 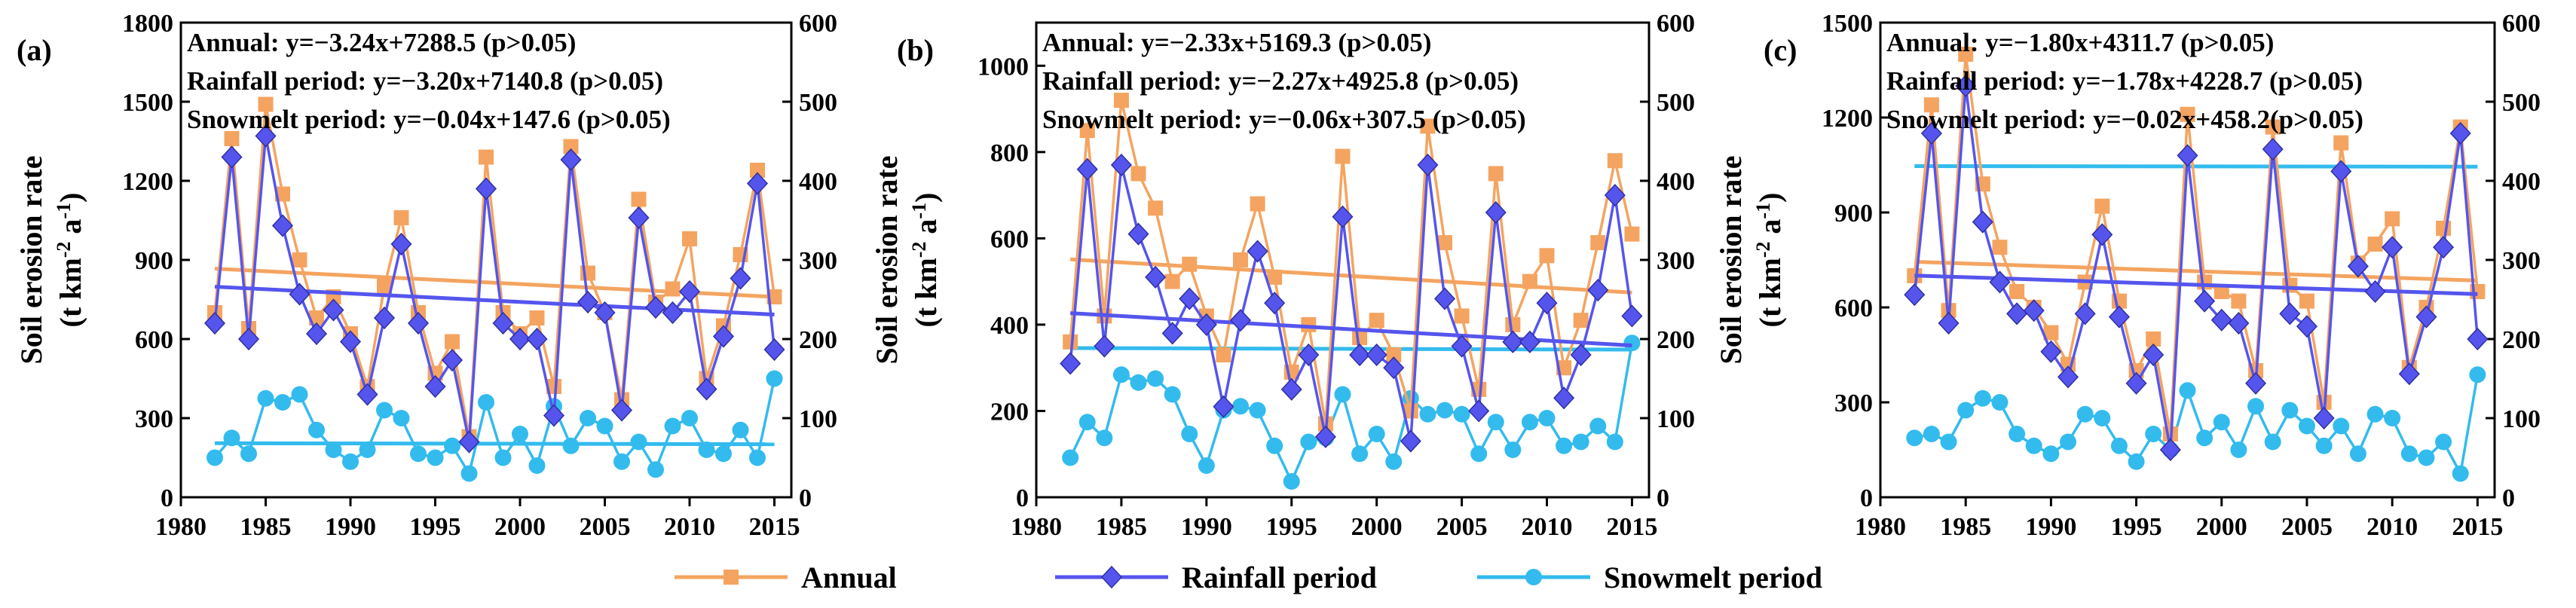 I want to click on legend-item-snowmelt: Snowmelt period, so click(x=1650, y=577).